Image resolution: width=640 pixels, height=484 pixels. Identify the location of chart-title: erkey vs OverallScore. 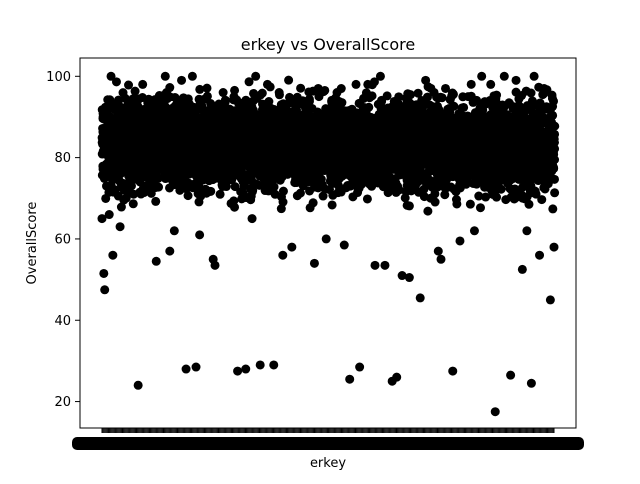
(328, 44).